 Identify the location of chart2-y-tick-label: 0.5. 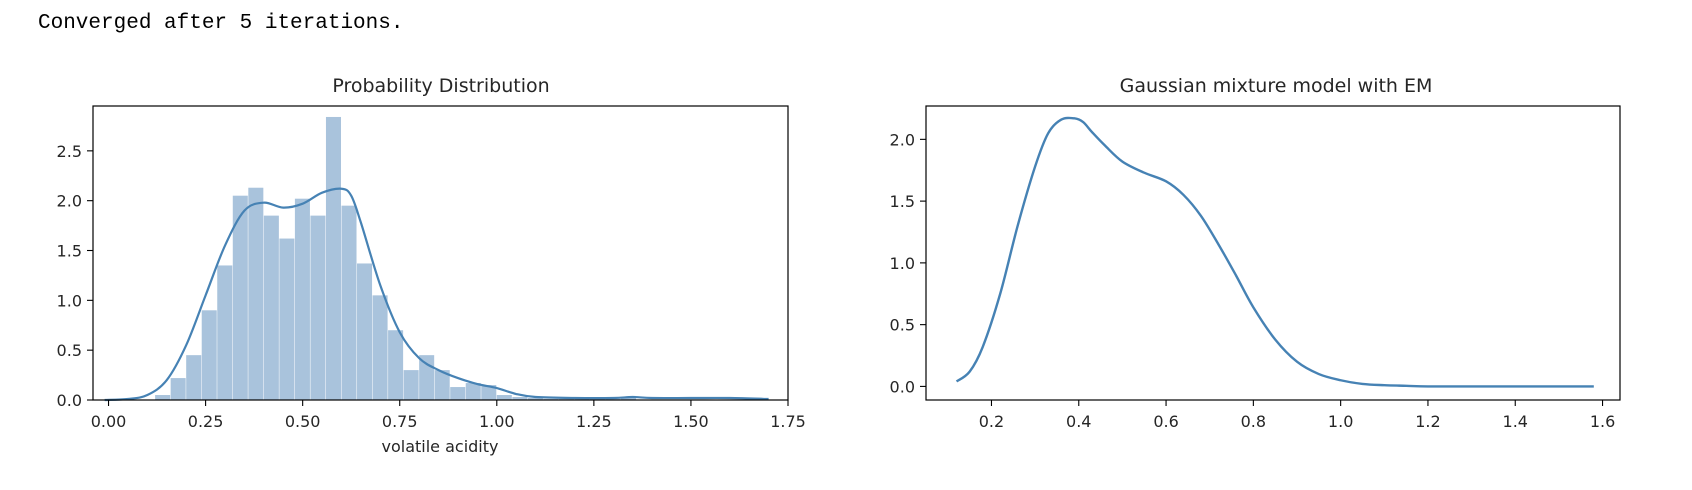
(902, 325).